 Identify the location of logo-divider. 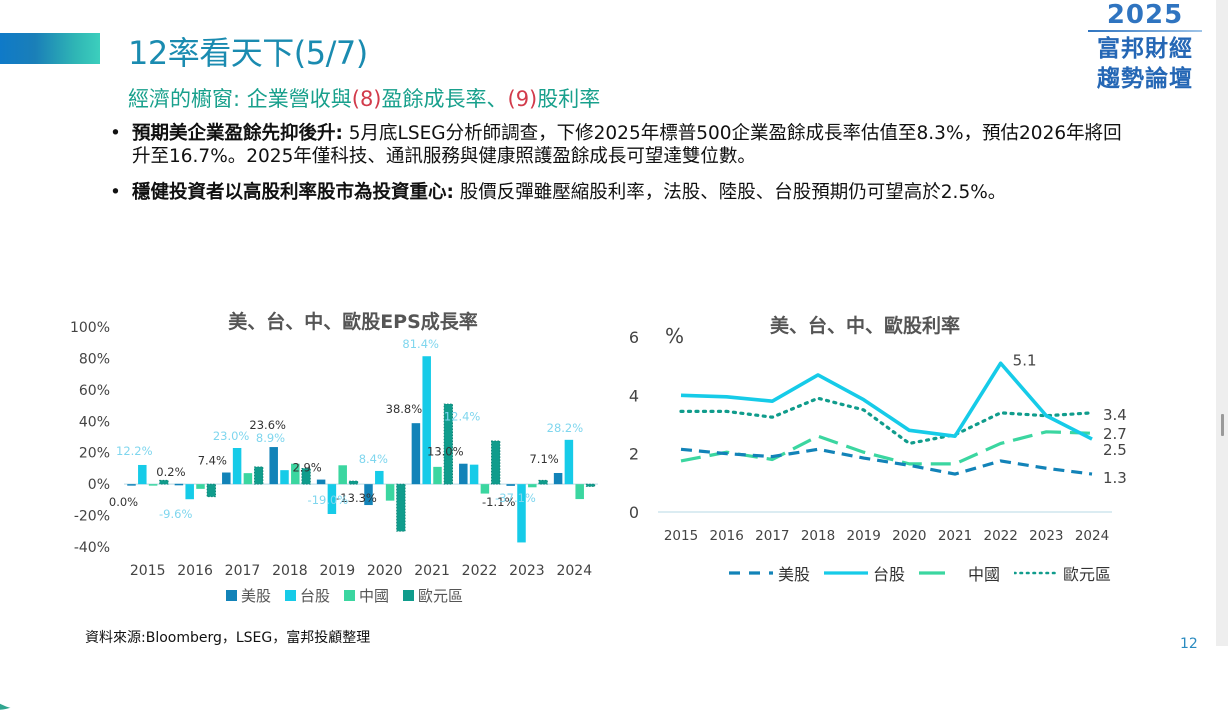
(1145, 31).